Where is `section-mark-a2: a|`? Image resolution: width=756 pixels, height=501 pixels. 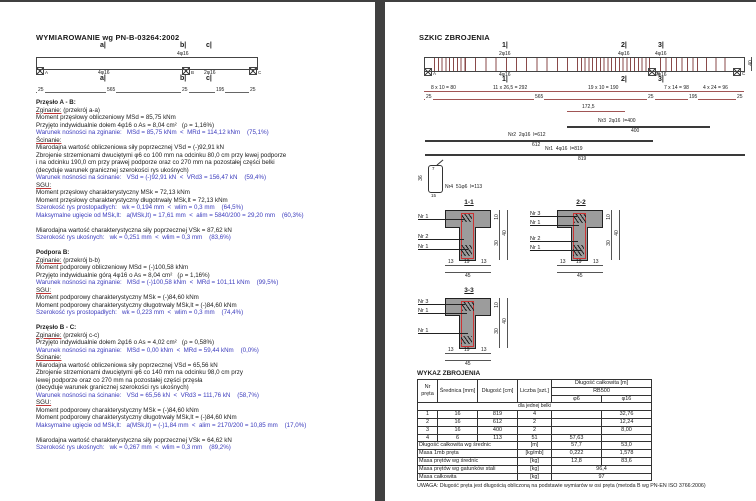 section-mark-a2: a| is located at coordinates (103, 78).